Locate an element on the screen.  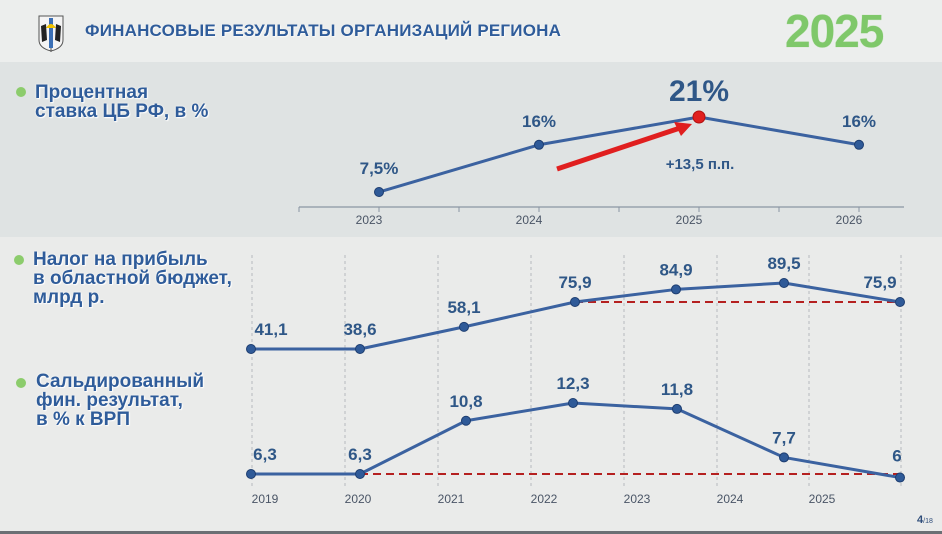
page-current: 4 is located at coordinates (920, 520).